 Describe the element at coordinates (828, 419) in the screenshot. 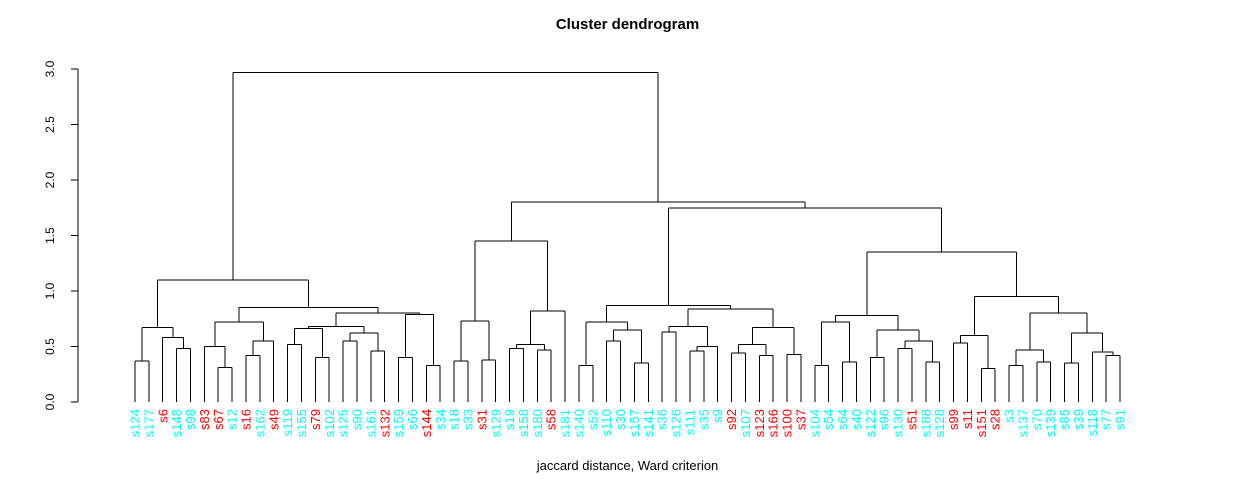

I see `leaf-label: s54` at that location.